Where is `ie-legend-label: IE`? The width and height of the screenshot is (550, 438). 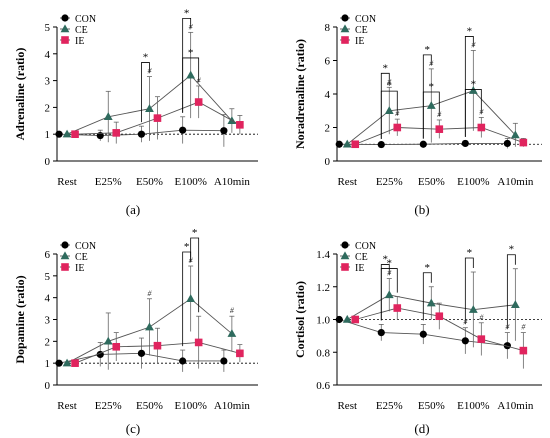
ie-legend-label: IE is located at coordinates (79, 41).